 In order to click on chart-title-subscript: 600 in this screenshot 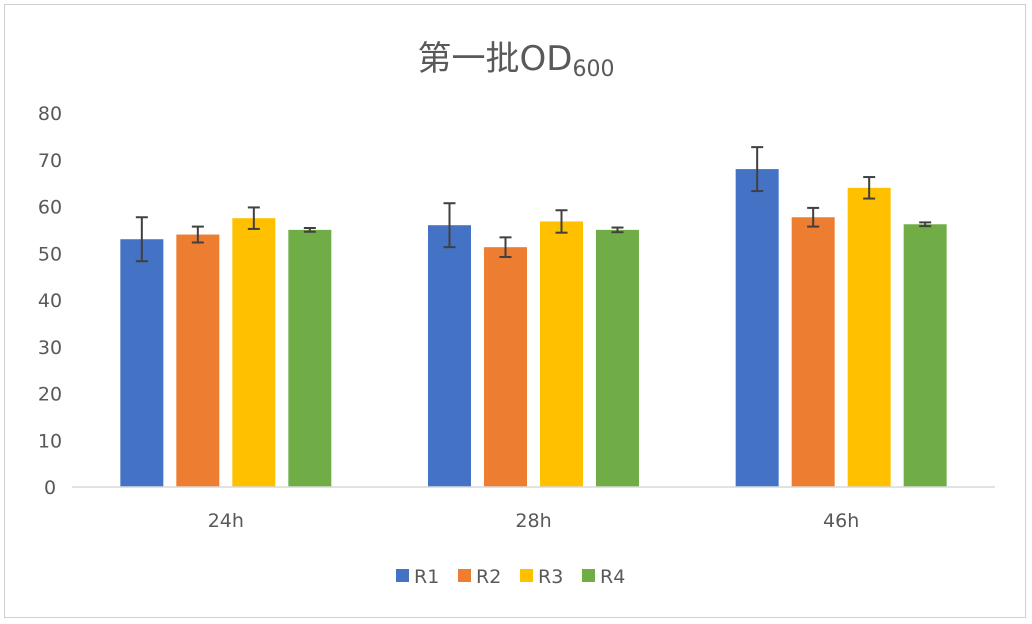, I will do `click(593, 69)`.